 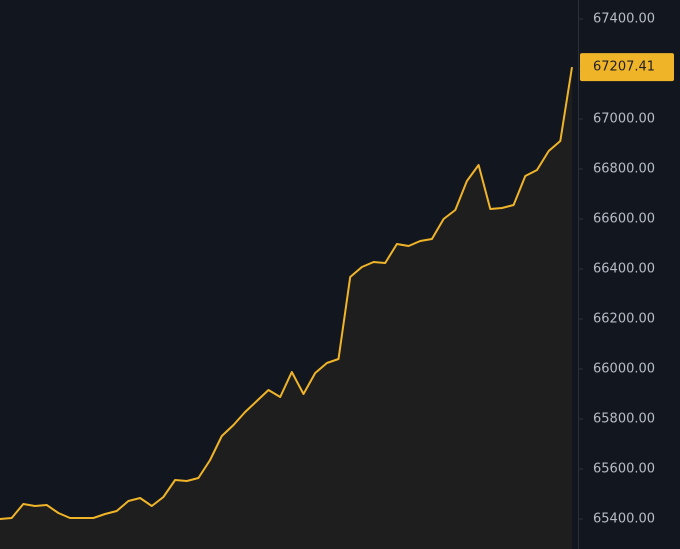 I want to click on y-tick-label: 65600.00, so click(x=624, y=469).